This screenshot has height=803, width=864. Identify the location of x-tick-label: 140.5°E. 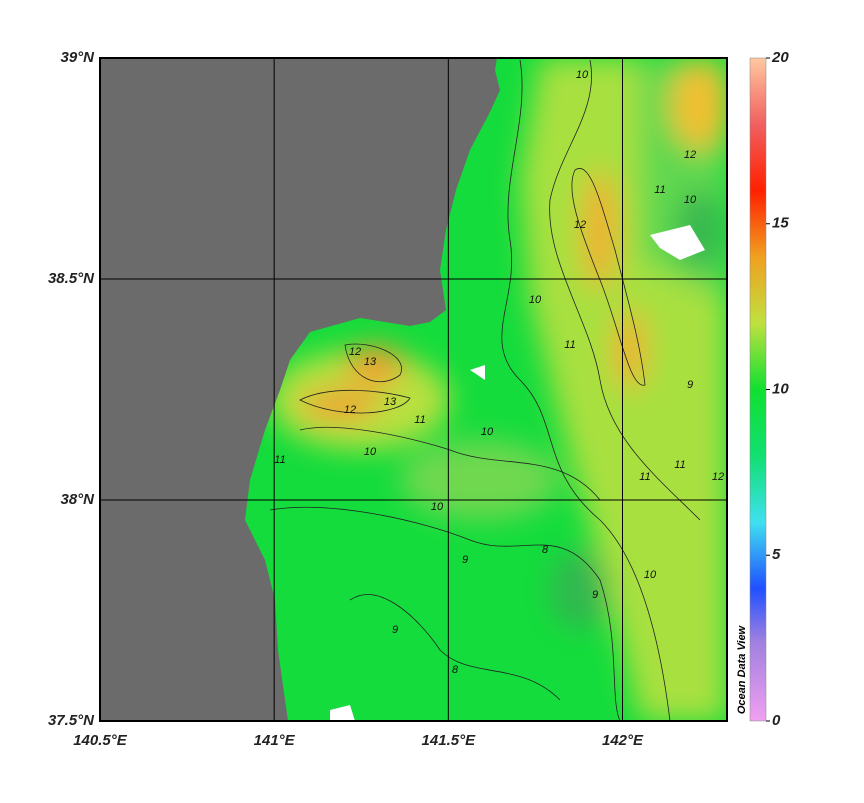
(100, 740).